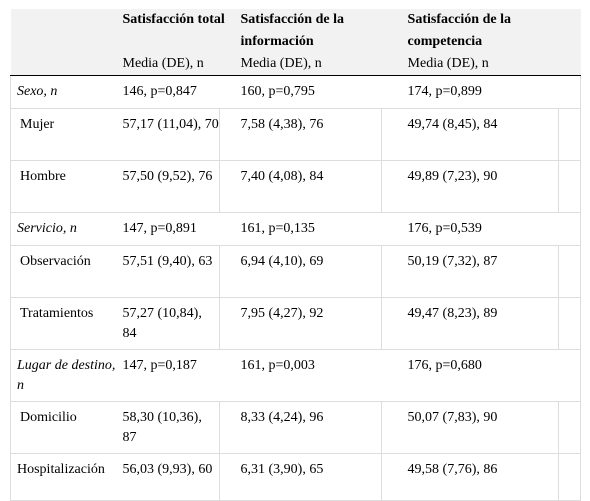  What do you see at coordinates (65, 229) in the screenshot?
I see `row-label: Servicio, n` at bounding box center [65, 229].